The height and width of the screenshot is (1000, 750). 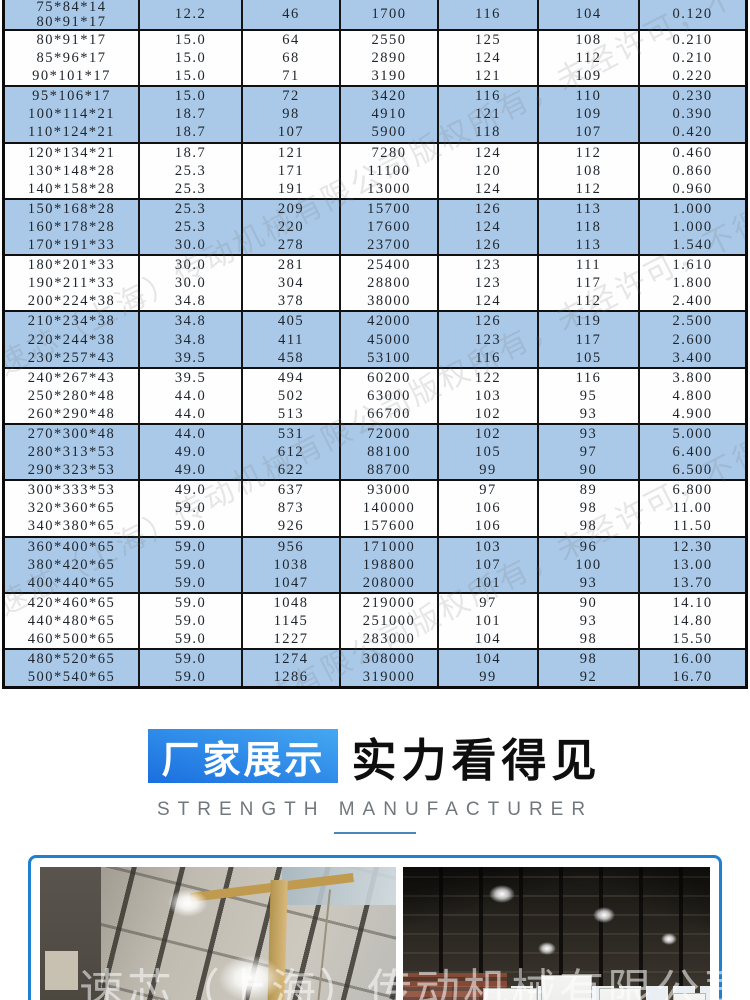 I want to click on table-cell: 3.400, so click(x=692, y=357).